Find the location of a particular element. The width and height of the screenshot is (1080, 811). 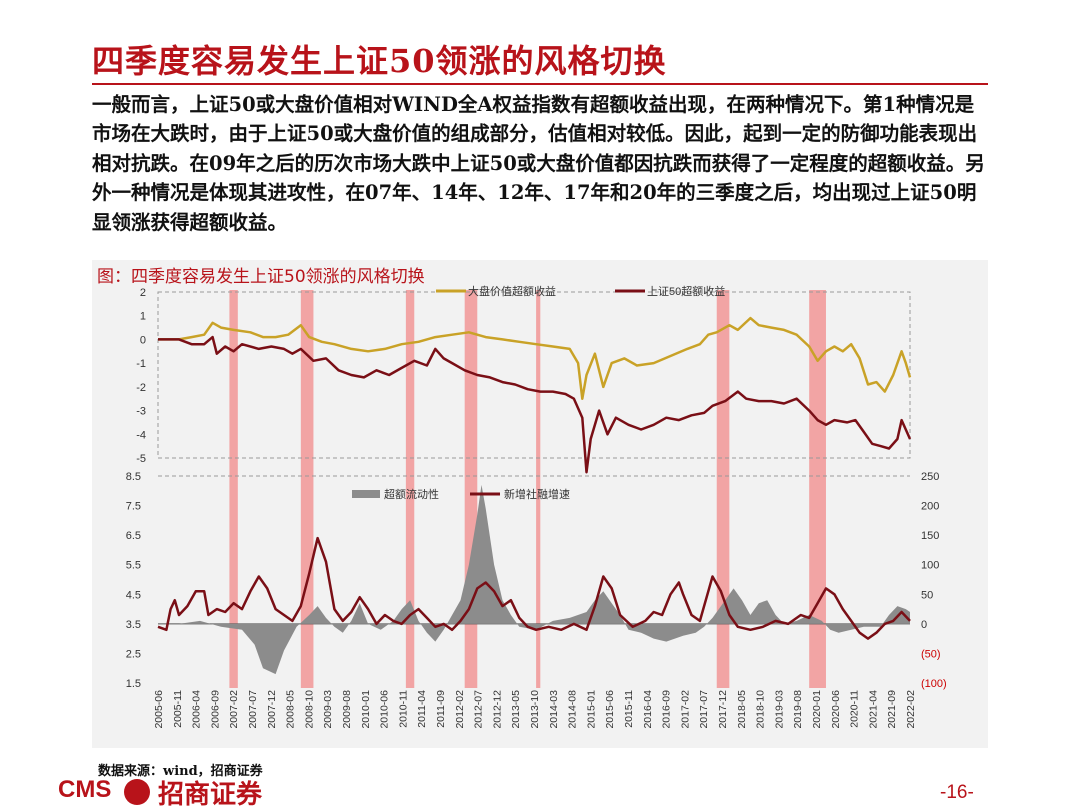

data-source: 数据来源：wind，招商证券 is located at coordinates (180, 771).